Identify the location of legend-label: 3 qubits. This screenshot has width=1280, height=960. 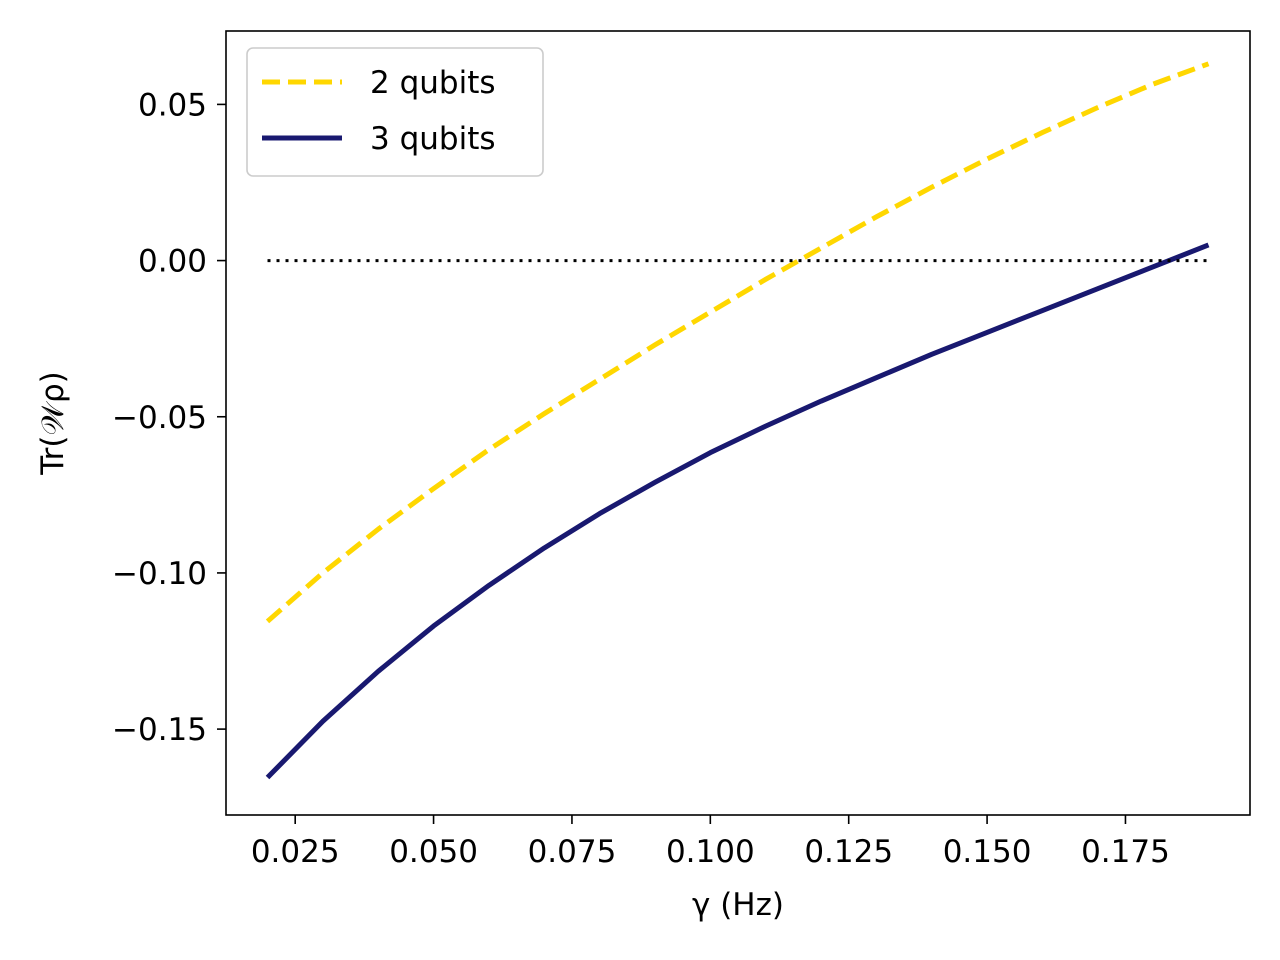
(433, 139).